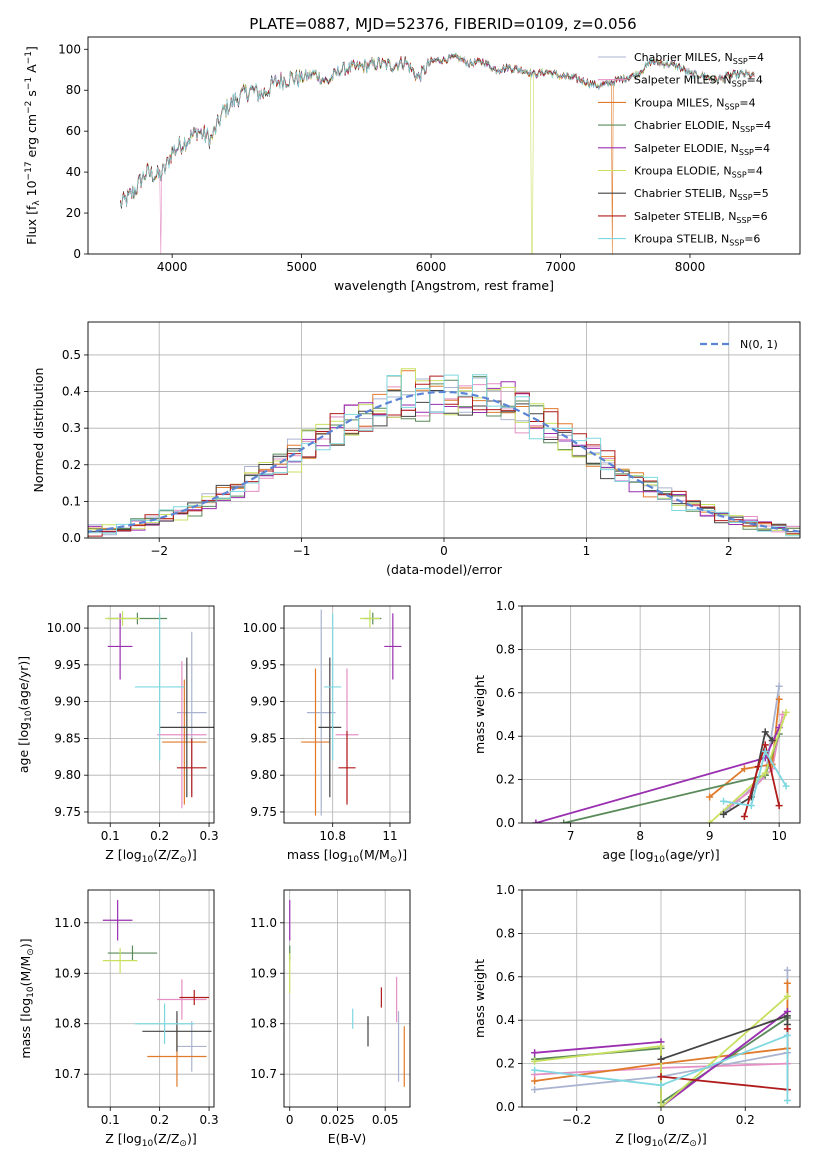  I want to click on x-tick-label: 5000, so click(301, 267).